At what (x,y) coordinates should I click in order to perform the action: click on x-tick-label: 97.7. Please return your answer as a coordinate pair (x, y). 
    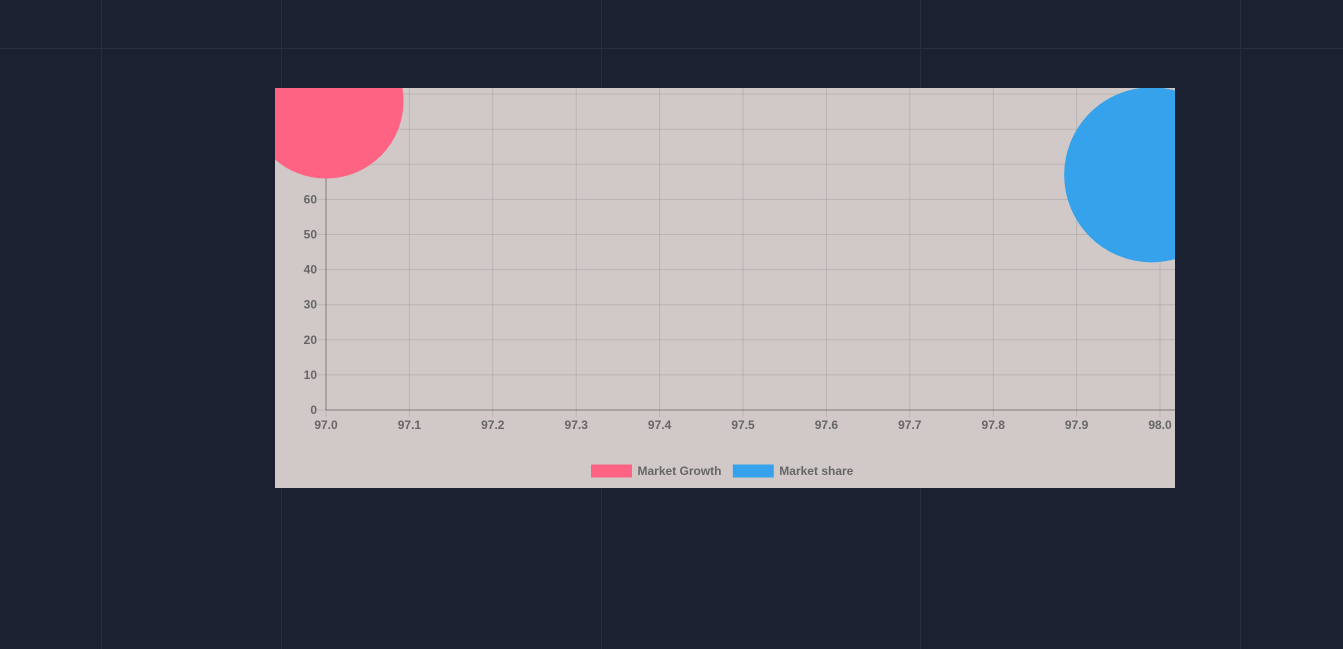
    Looking at the image, I should click on (910, 425).